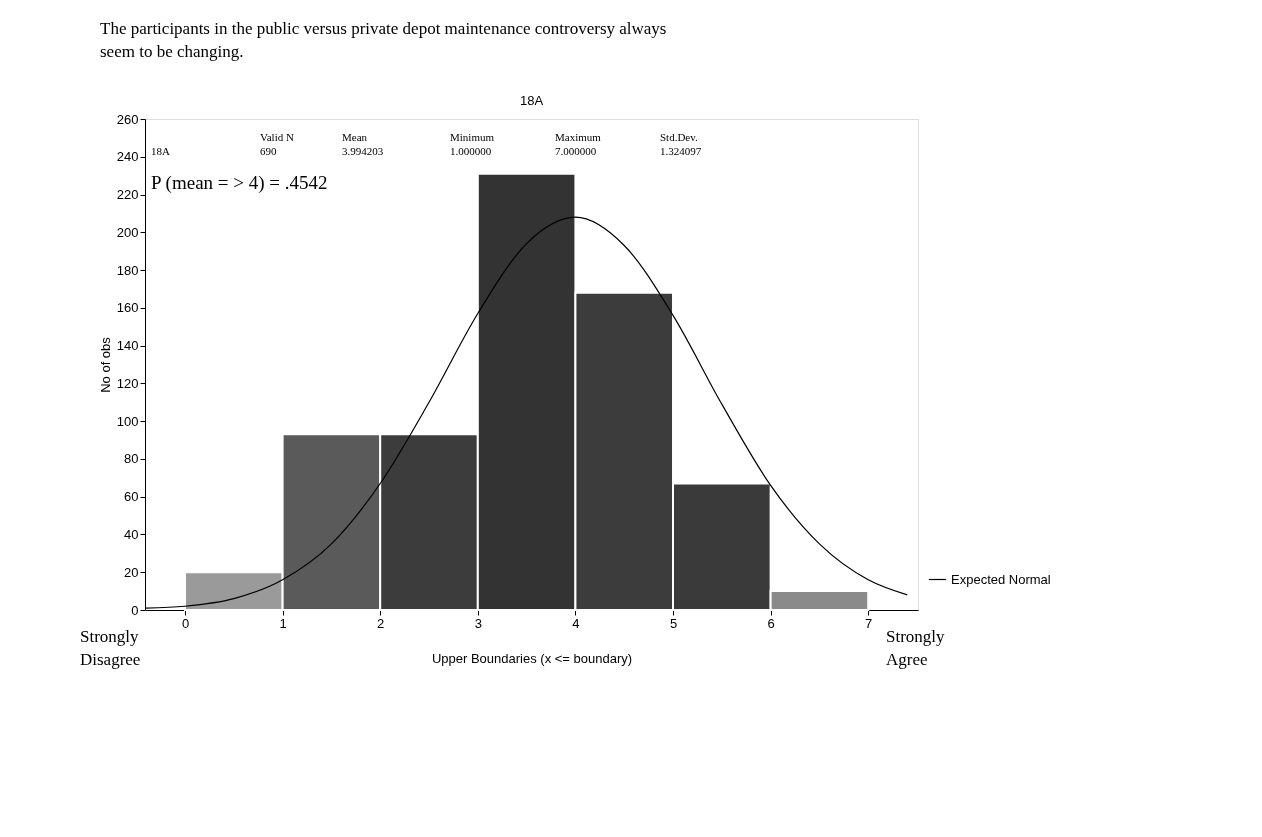 Image resolution: width=1262 pixels, height=837 pixels. I want to click on y-tick-label: 120, so click(127, 383).